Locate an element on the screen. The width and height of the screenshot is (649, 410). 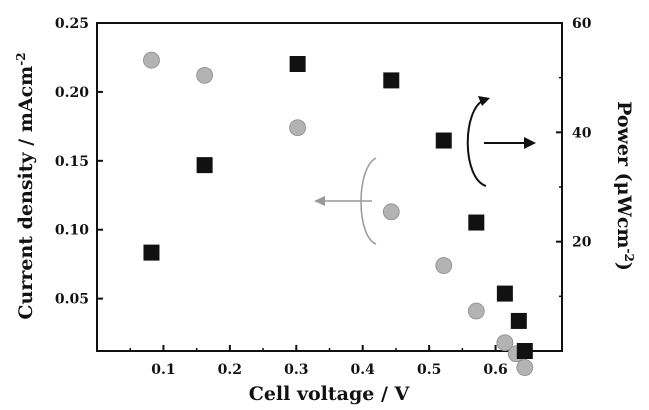
left-y-tick-label: 0.25 is located at coordinates (72, 24).